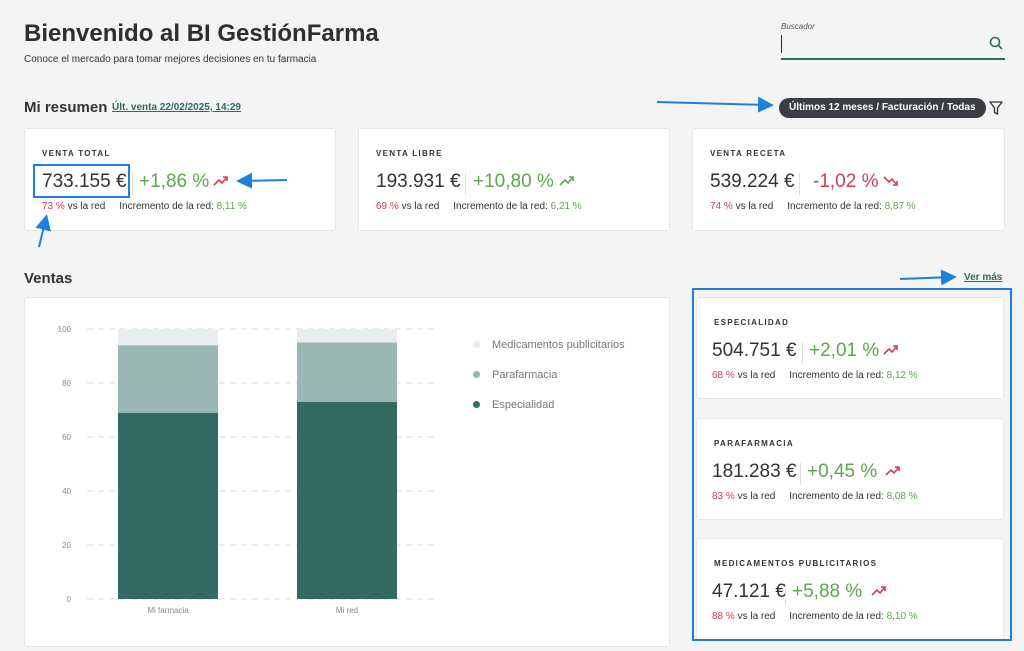  Describe the element at coordinates (525, 375) in the screenshot. I see `legend-label: Parafarmacia` at that location.